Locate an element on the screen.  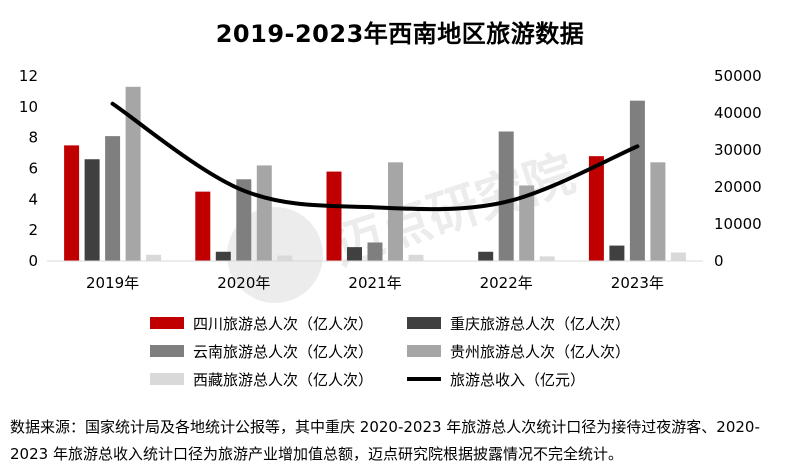
left-axis: 0 2 4 6 8 10 12 is located at coordinates (28, 168).